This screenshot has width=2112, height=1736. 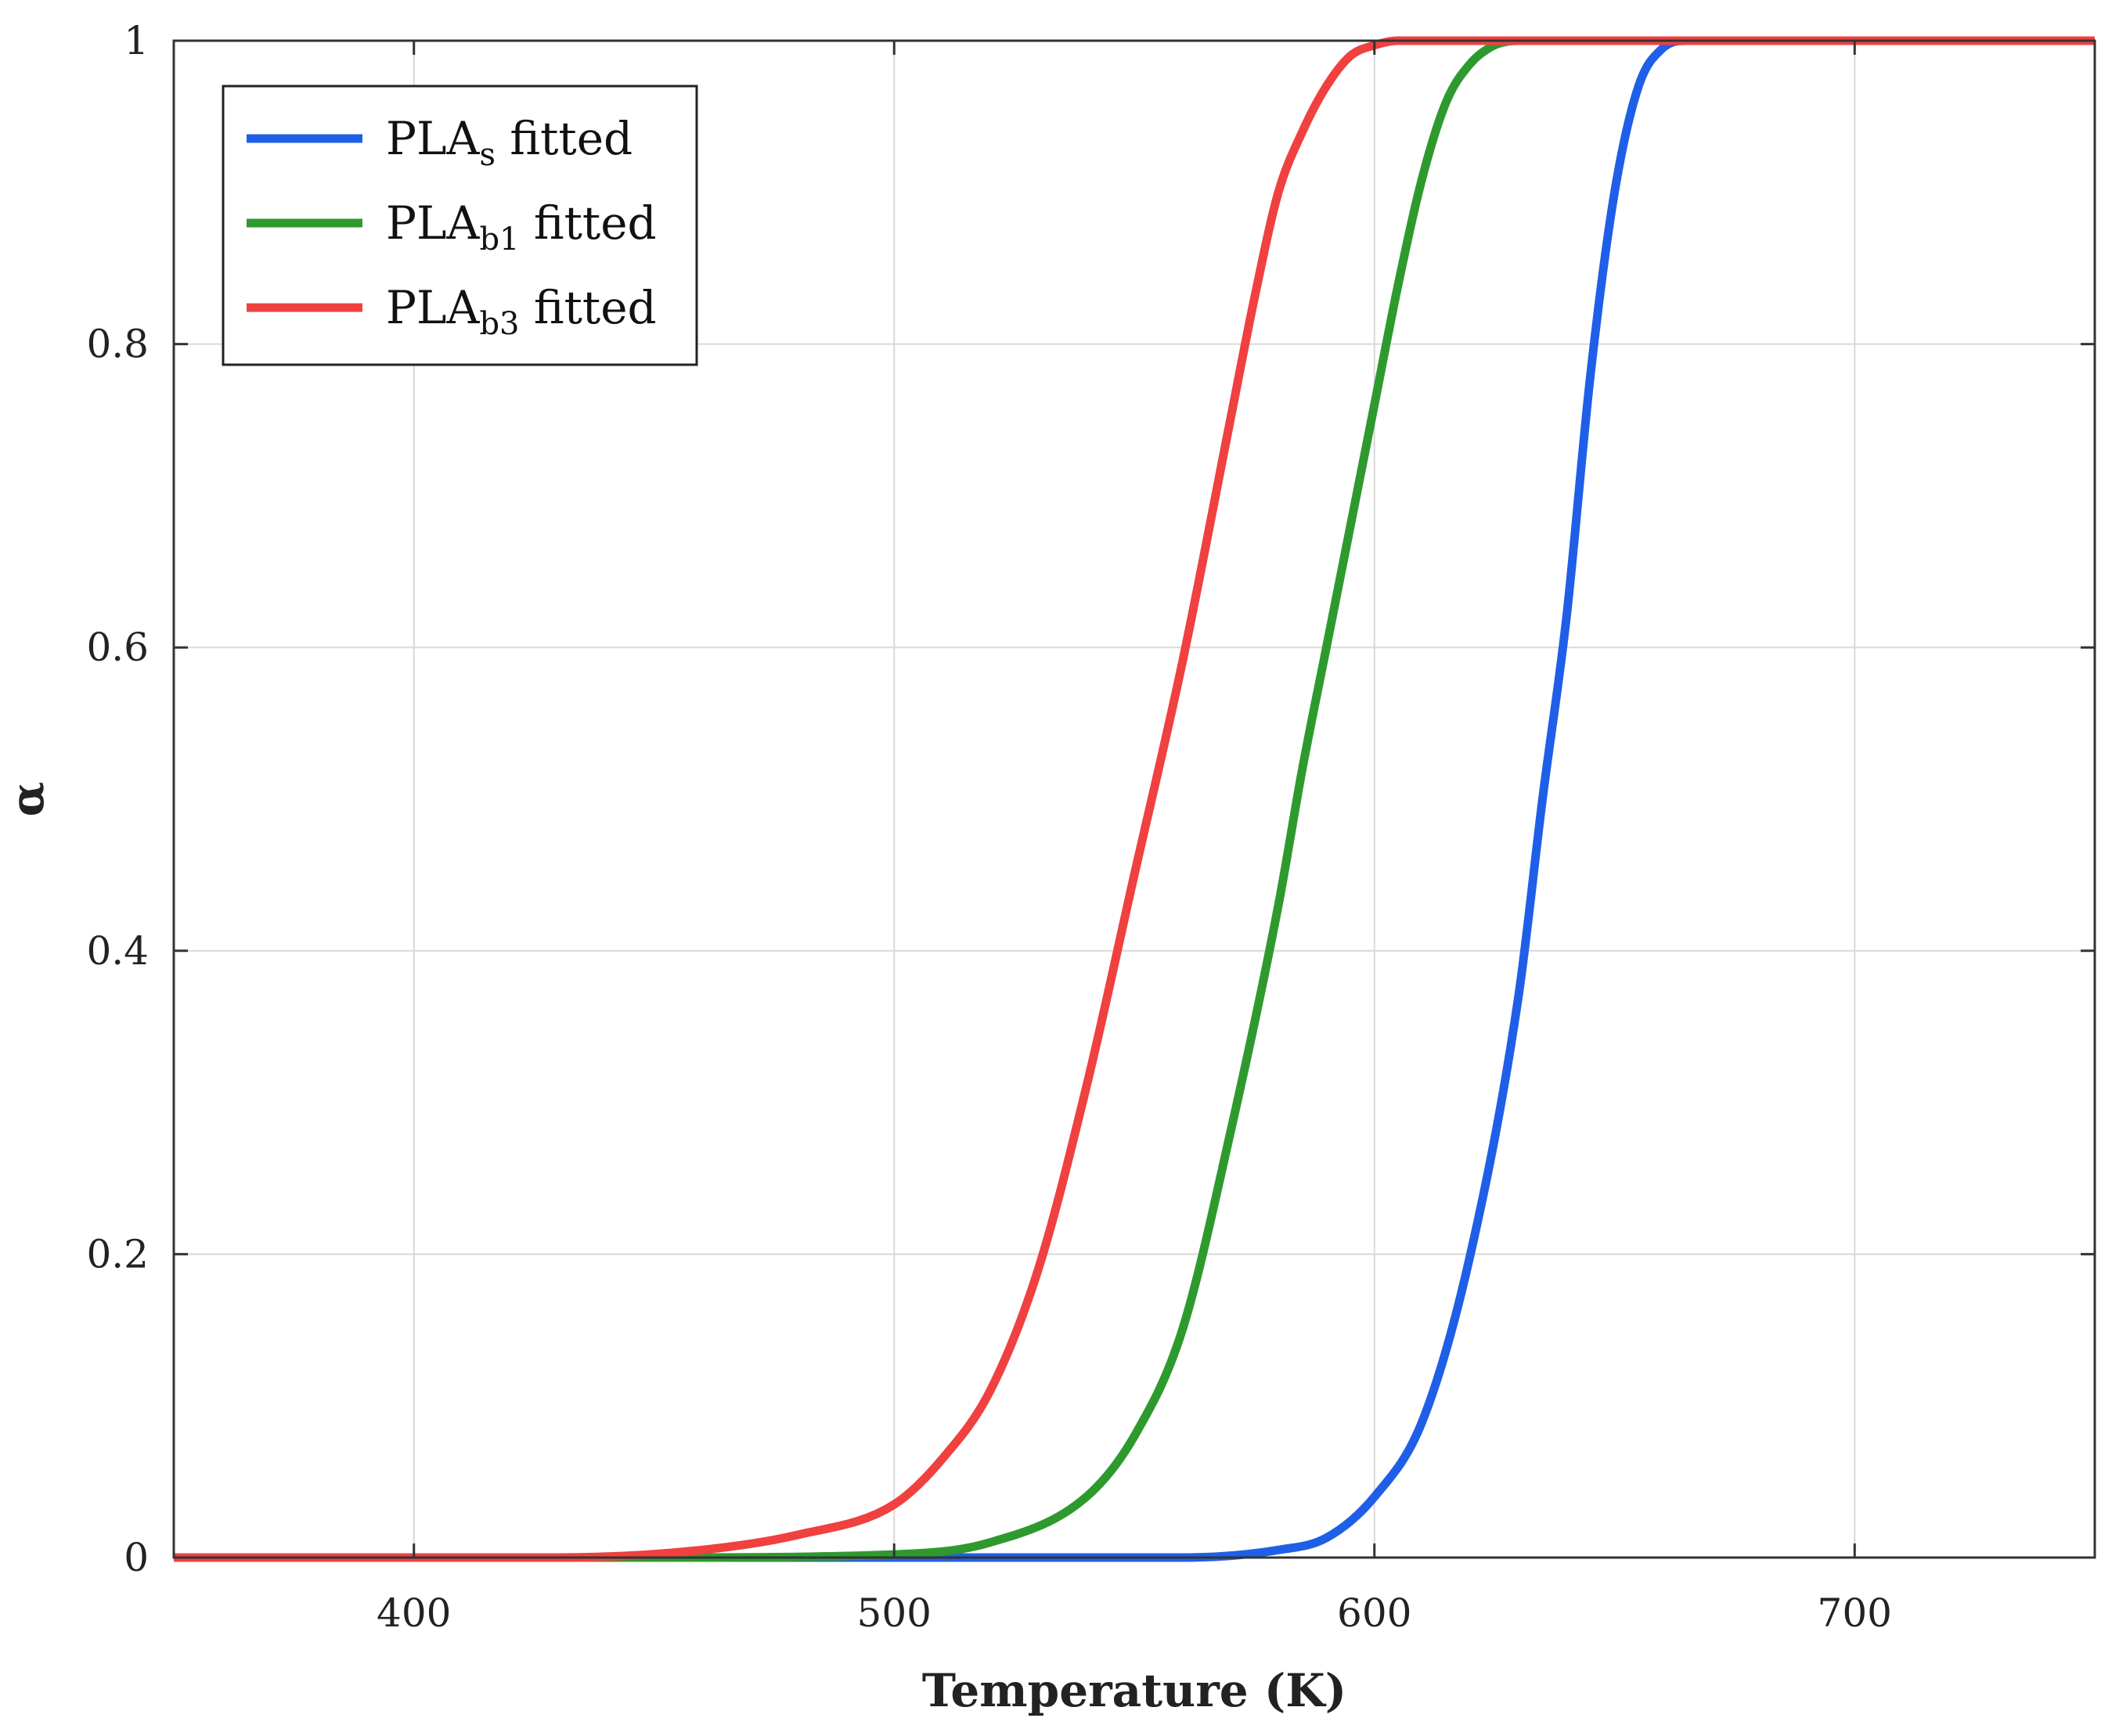 I want to click on y-tick-label: 0.8, so click(x=117, y=344).